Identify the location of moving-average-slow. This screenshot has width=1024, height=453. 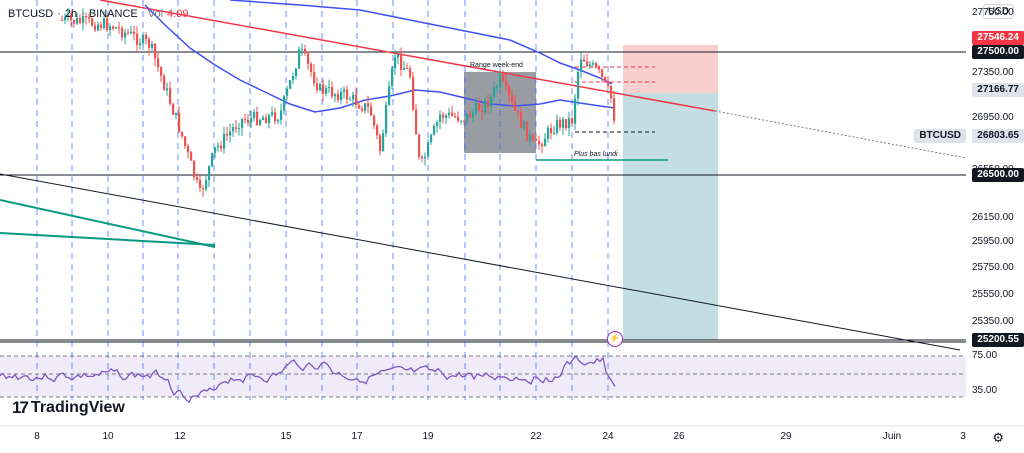
(421, 42).